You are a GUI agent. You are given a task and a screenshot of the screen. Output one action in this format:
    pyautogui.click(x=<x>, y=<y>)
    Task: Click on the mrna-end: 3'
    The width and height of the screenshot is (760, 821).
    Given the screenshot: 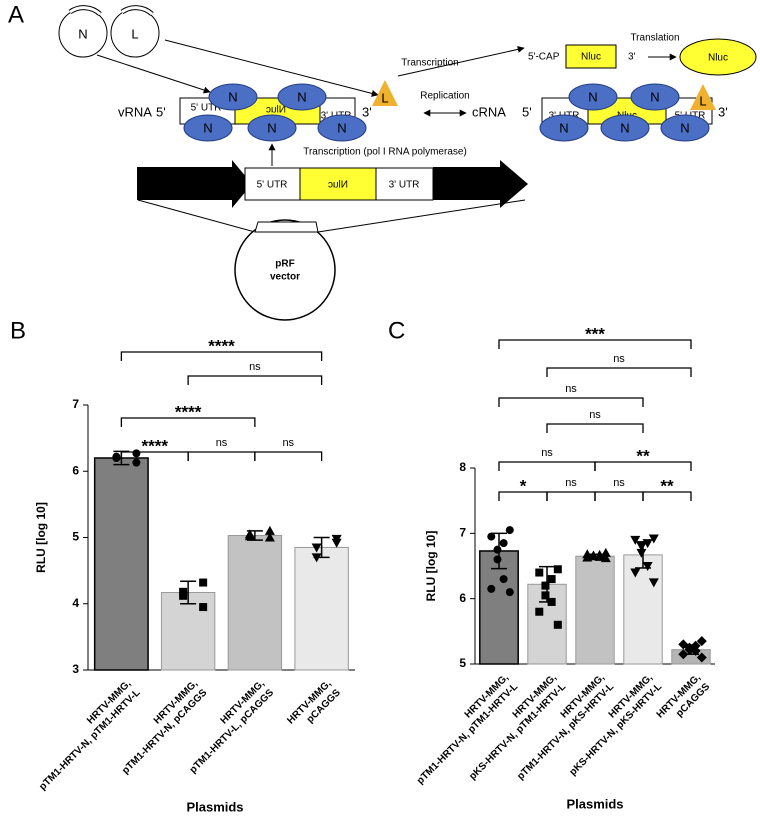 What is the action you would take?
    pyautogui.click(x=632, y=57)
    